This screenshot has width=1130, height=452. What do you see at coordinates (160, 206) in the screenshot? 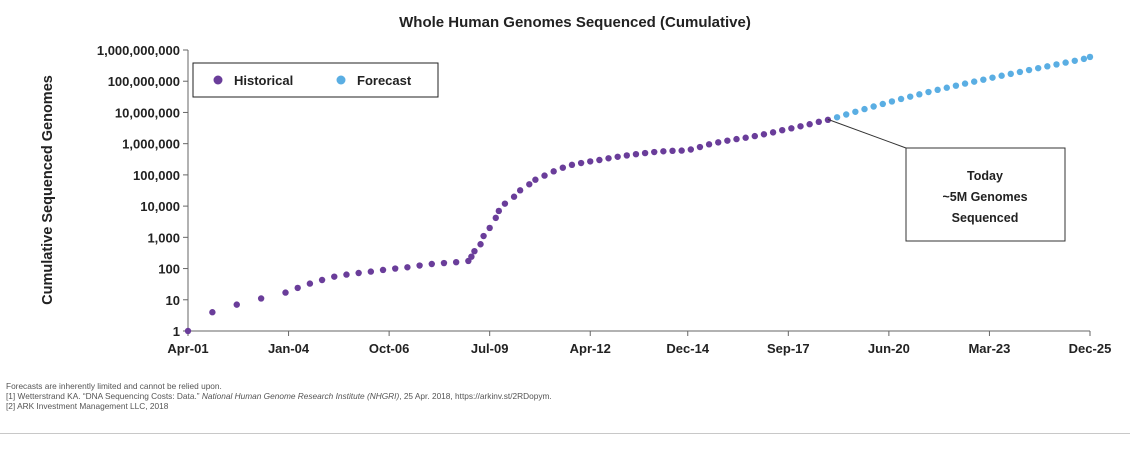
I see `y-tick-label: 10,000` at bounding box center [160, 206].